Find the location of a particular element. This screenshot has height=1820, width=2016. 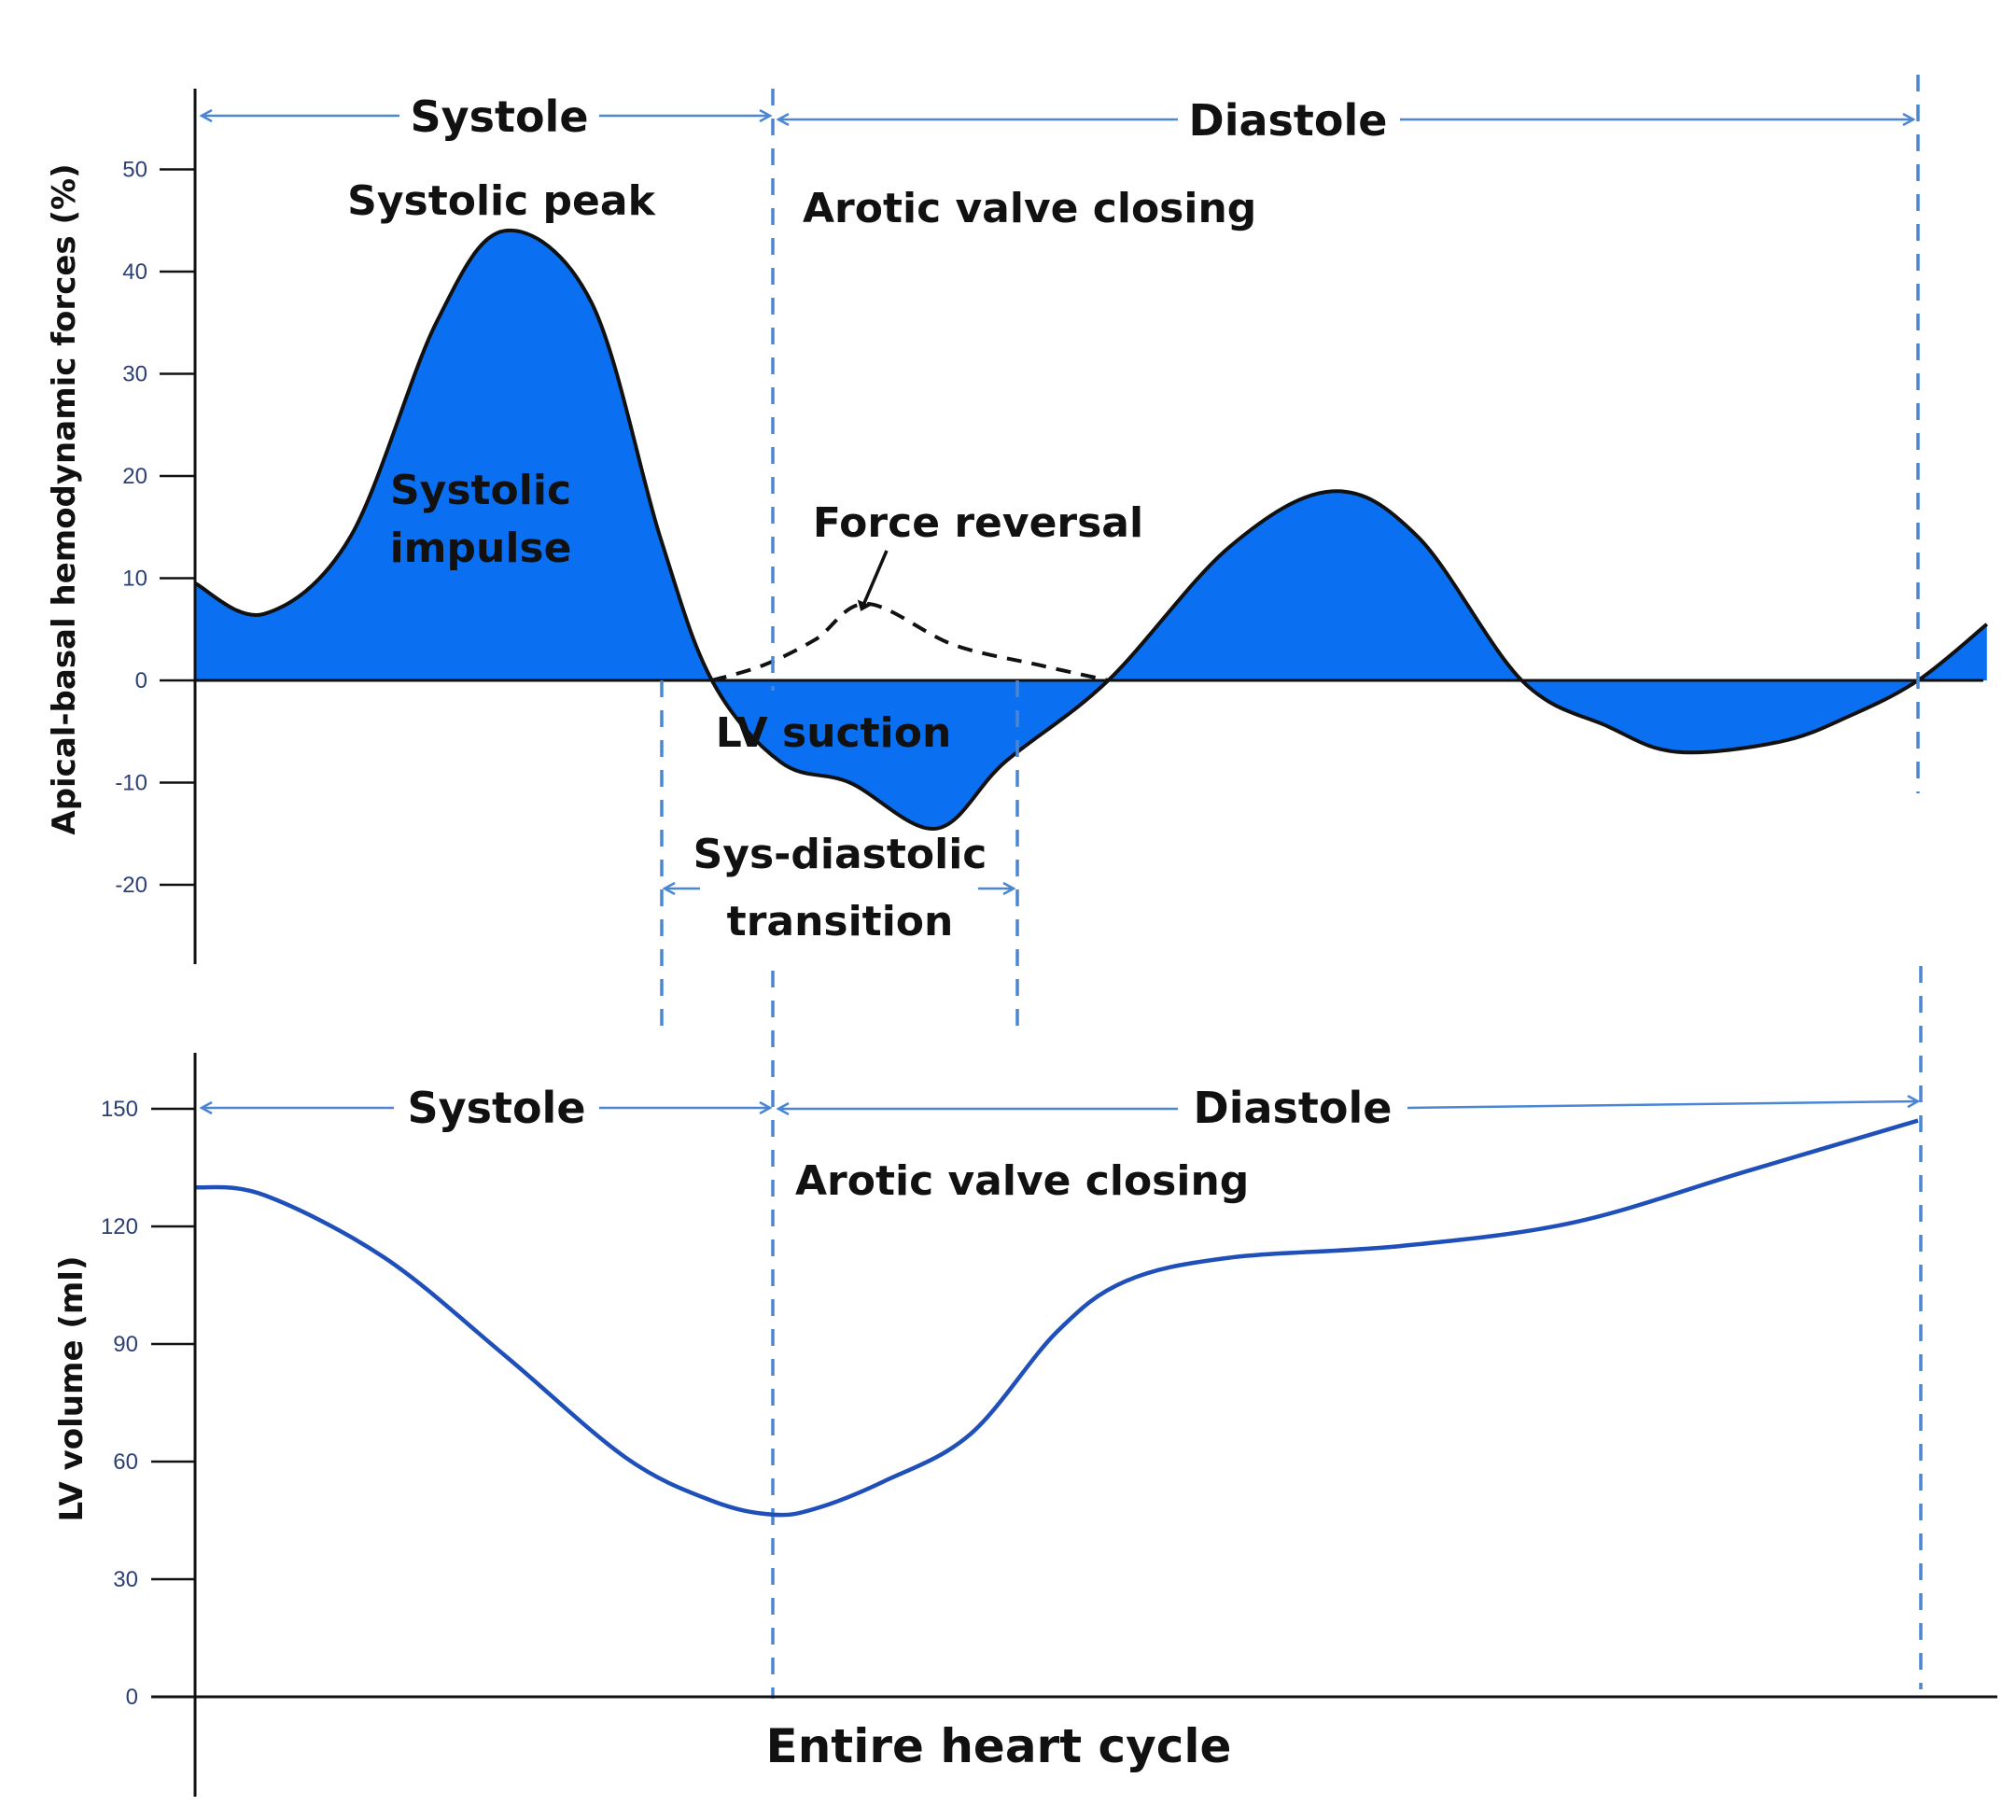

force-reversal-label: Force reversal is located at coordinates (978, 523).